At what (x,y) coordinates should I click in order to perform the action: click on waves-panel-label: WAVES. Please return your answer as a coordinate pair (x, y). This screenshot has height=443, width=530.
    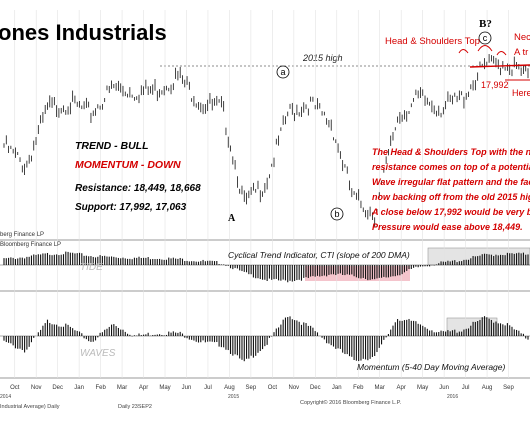
    Looking at the image, I should click on (98, 353).